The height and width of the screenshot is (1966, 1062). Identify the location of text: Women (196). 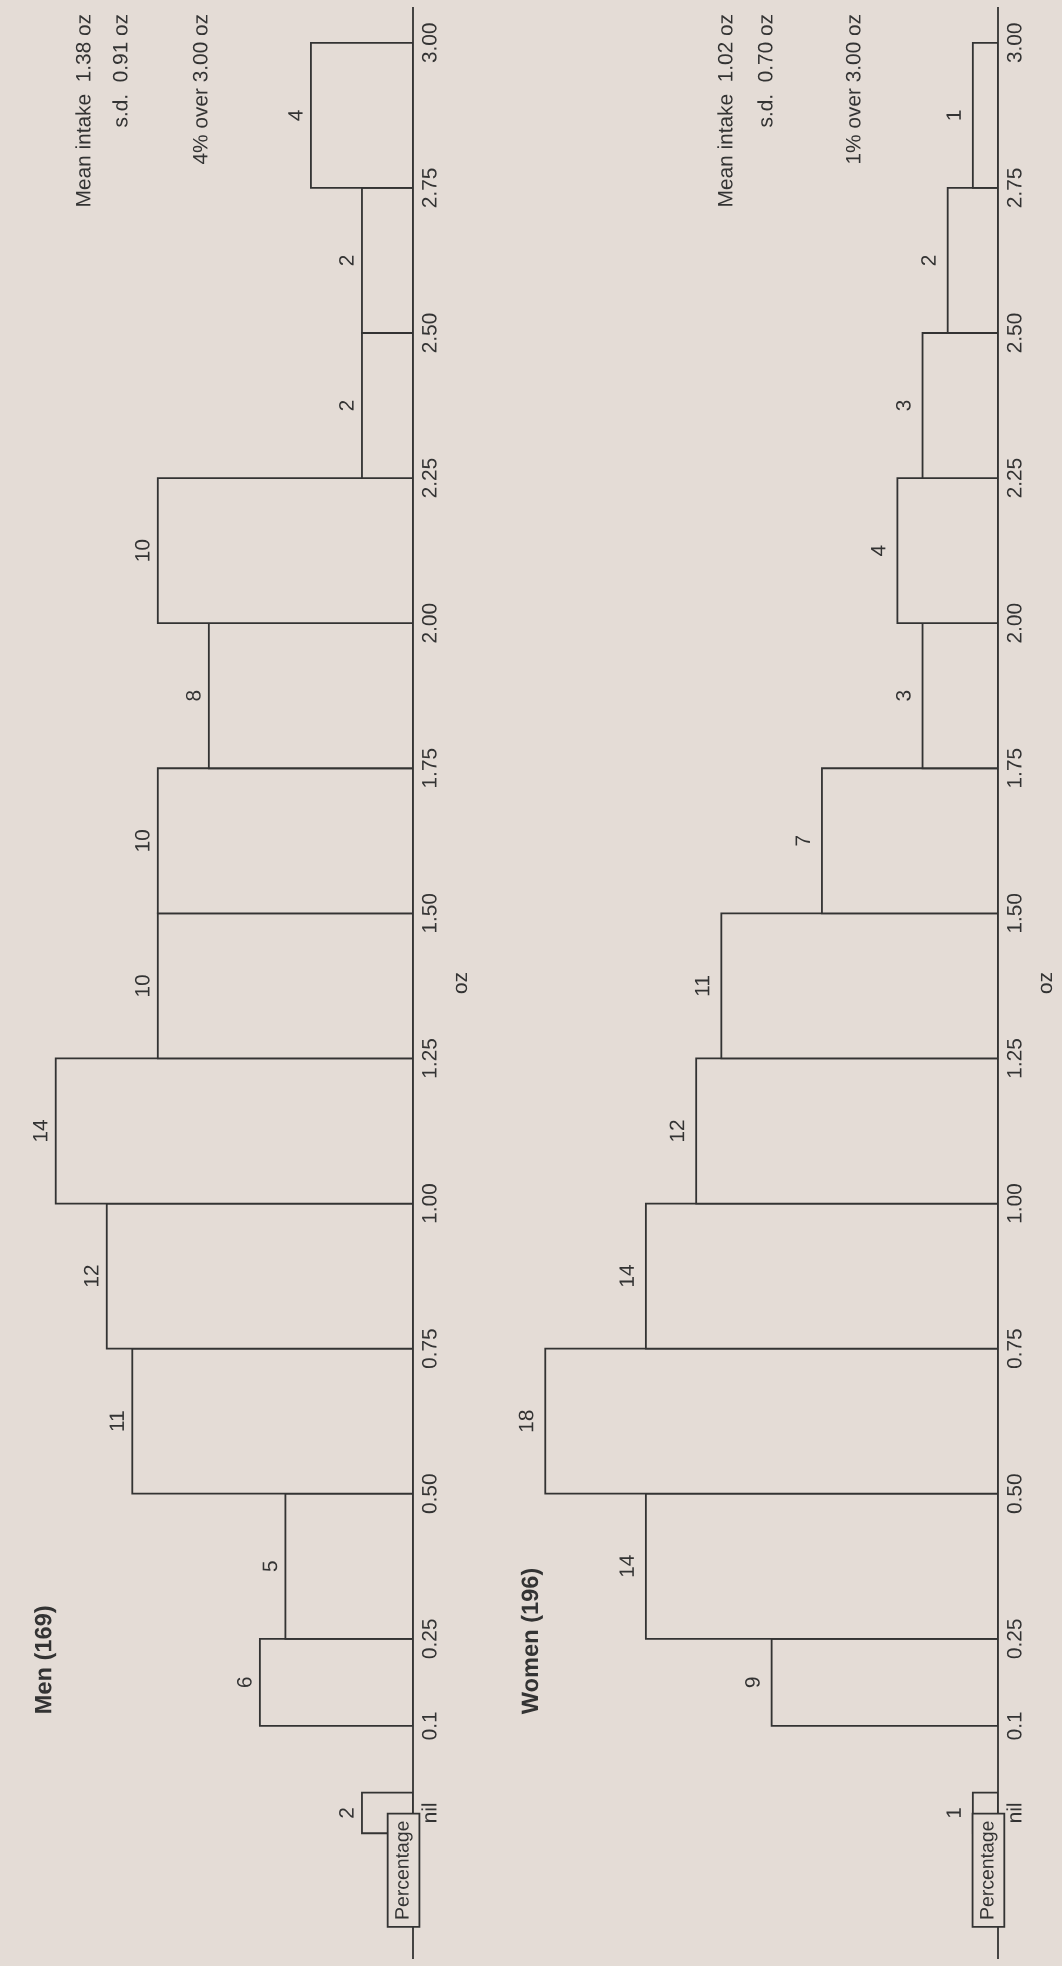
(531, 1641).